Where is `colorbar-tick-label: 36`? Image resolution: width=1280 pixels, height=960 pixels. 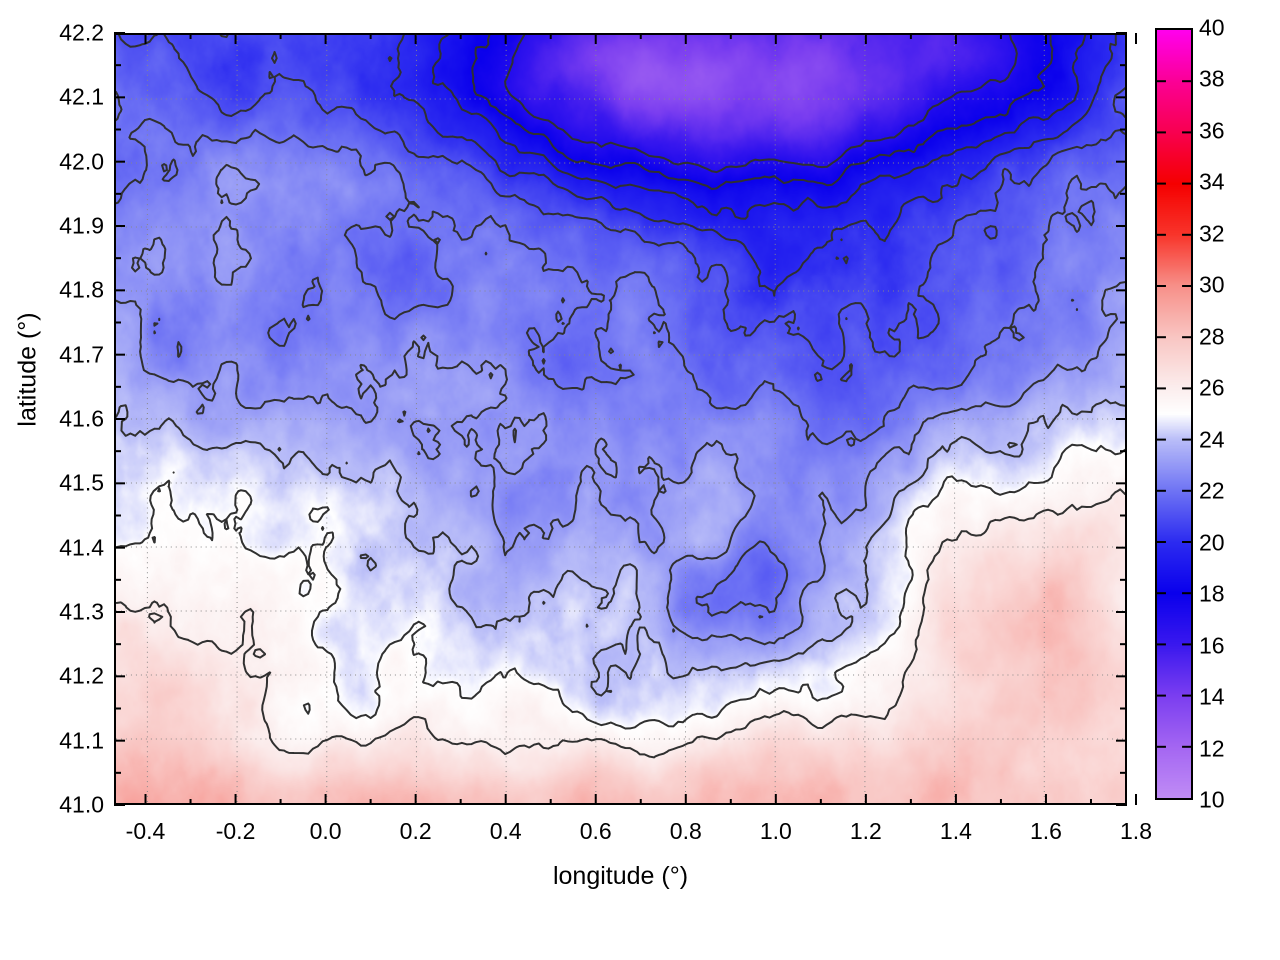 colorbar-tick-label: 36 is located at coordinates (1212, 130).